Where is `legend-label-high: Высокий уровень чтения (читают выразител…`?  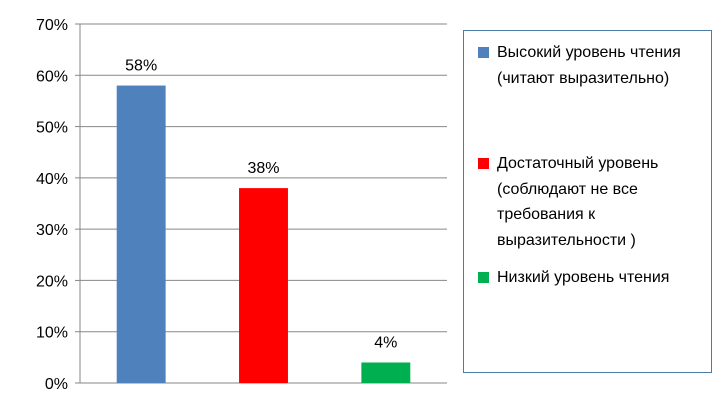 legend-label-high: Высокий уровень чтения (читают выразител… is located at coordinates (589, 65).